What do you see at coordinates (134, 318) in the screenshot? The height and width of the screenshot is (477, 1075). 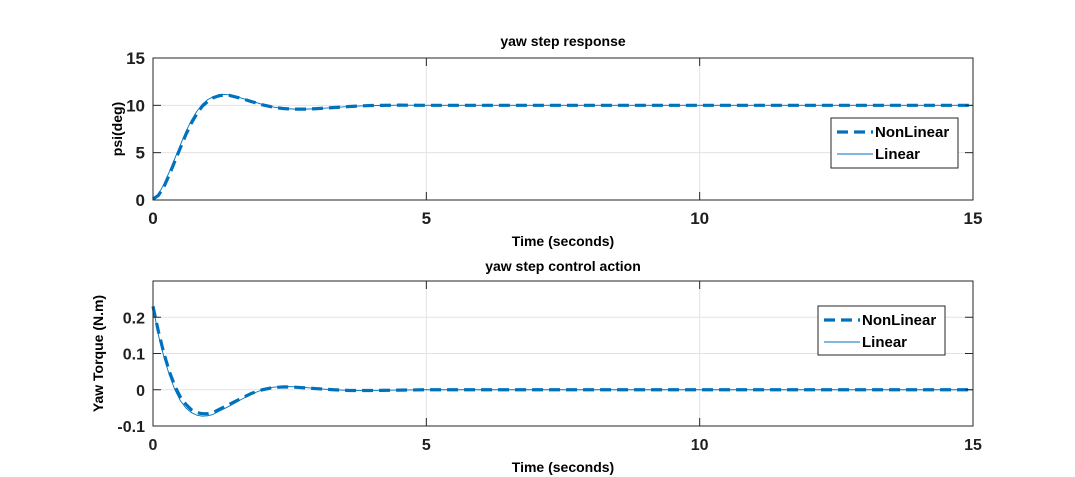 I see `y-tick-label: 0.2` at bounding box center [134, 318].